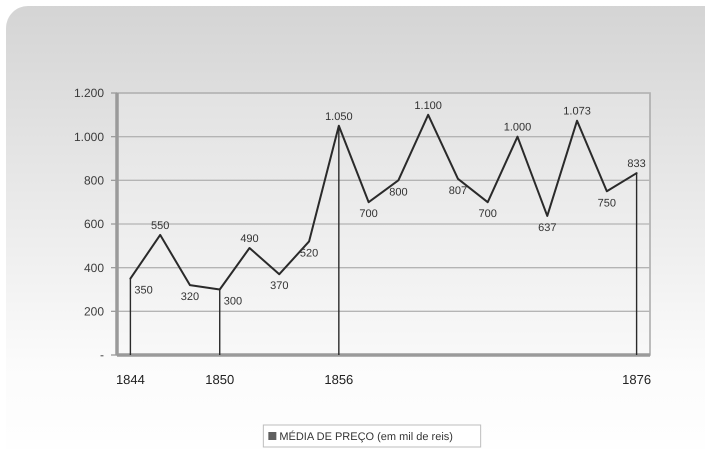 The height and width of the screenshot is (449, 705). What do you see at coordinates (219, 379) in the screenshot?
I see `x-tick-label: 1850` at bounding box center [219, 379].